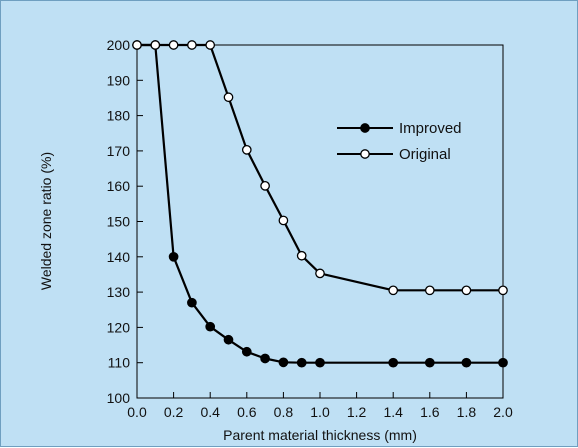  Describe the element at coordinates (503, 412) in the screenshot. I see `x-tick-label: 2.0` at that location.